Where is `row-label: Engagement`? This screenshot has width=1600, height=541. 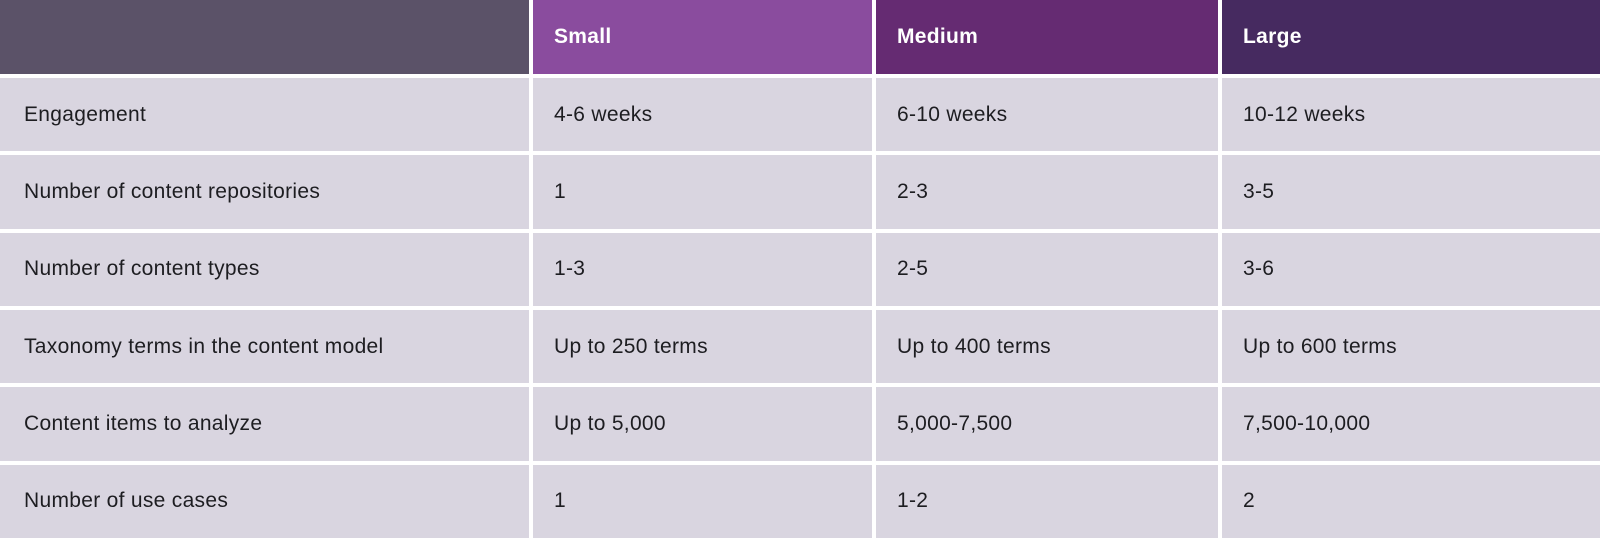
row-label: Engagement is located at coordinates (264, 115).